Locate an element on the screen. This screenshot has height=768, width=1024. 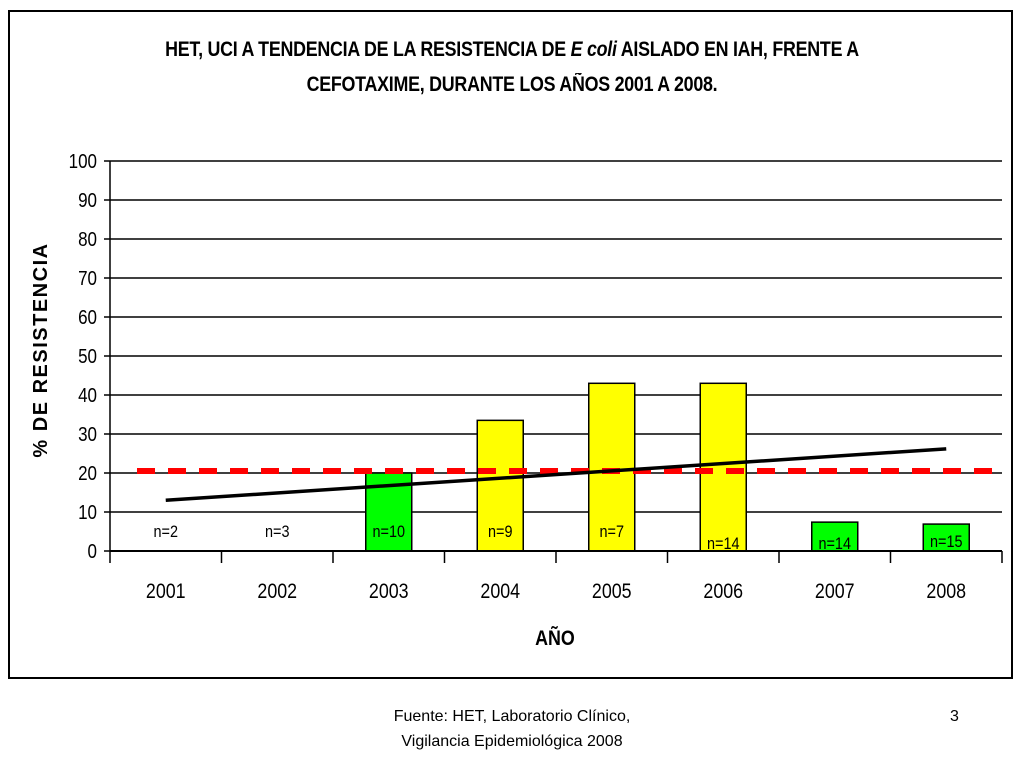
footer-source: Fuente: HET, Laboratorio Clínico, is located at coordinates (512, 716).